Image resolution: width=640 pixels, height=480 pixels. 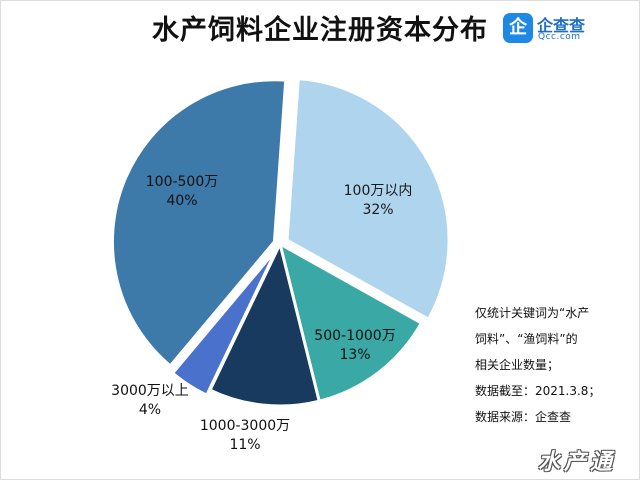 I want to click on slice-label: 1000-3000万, so click(x=245, y=426).